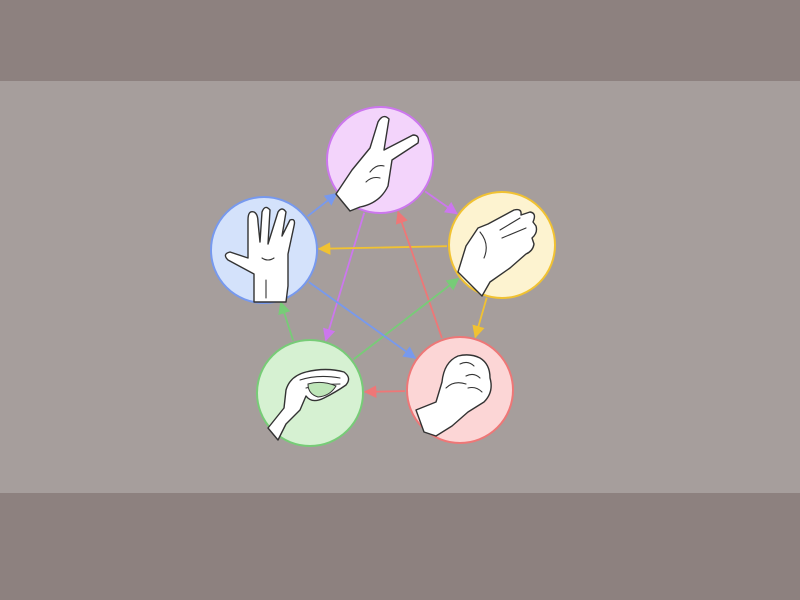  I want to click on node-paper, so click(502, 245).